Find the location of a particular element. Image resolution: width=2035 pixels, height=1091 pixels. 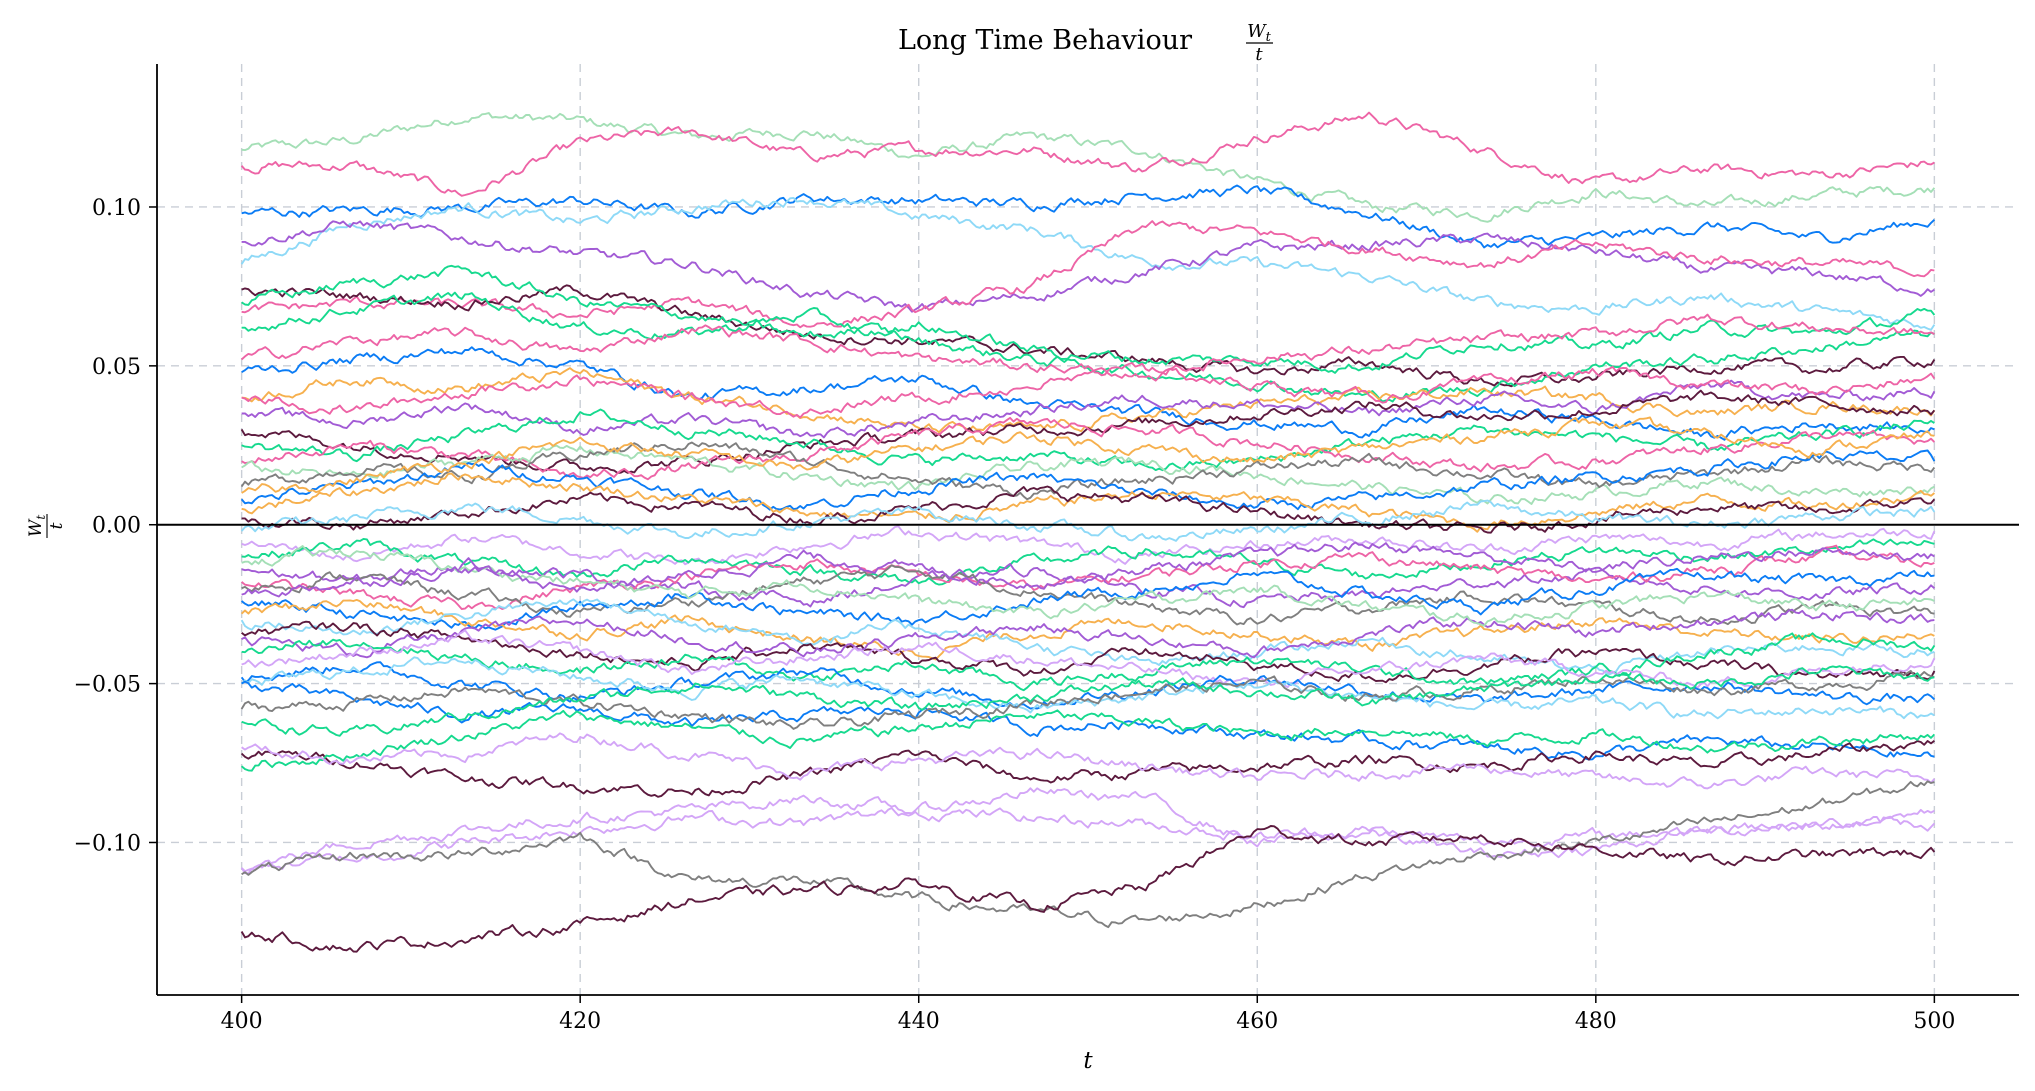

x-tick-label: 420 is located at coordinates (580, 1021).